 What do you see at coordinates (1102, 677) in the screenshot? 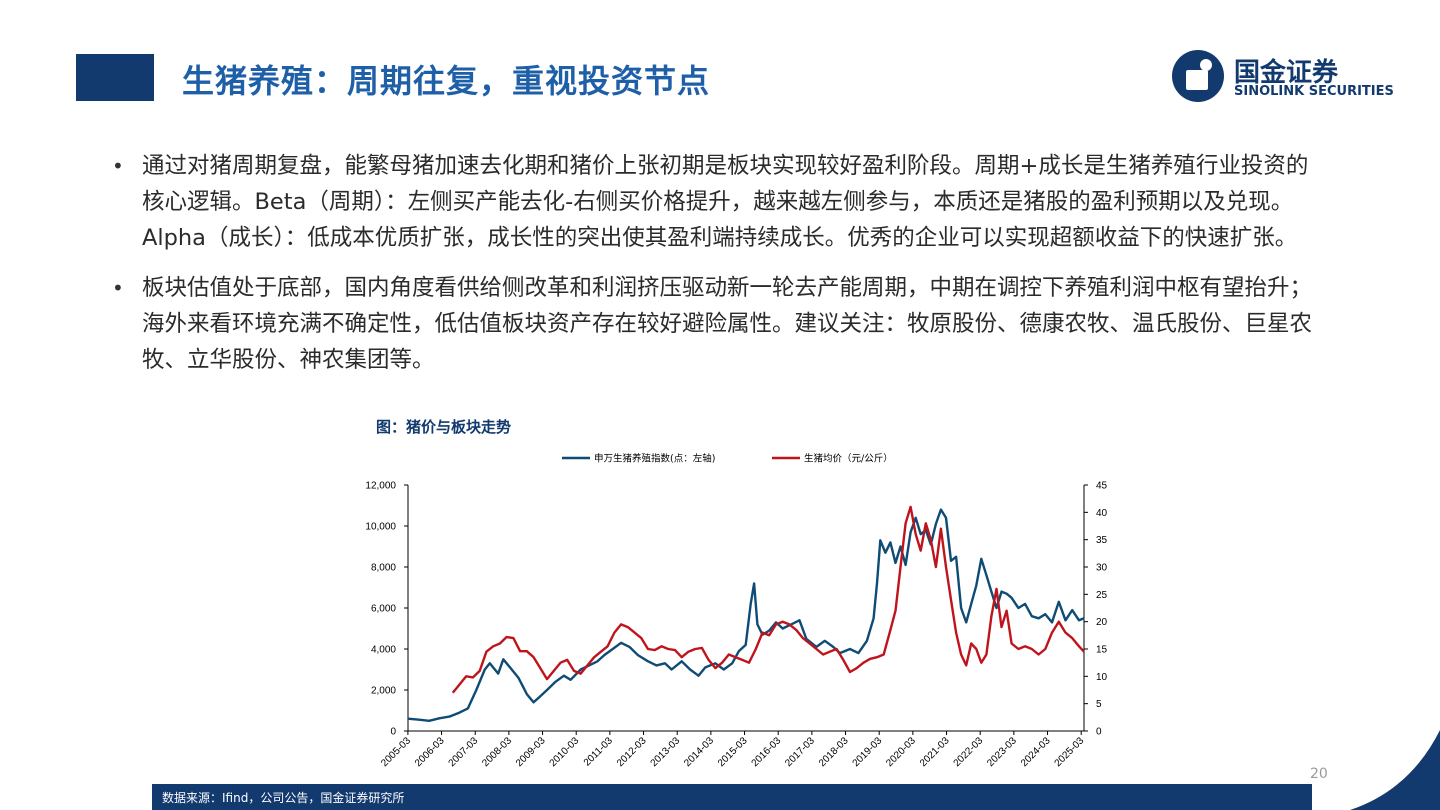
I see `y-right-tick-label: 10` at bounding box center [1102, 677].